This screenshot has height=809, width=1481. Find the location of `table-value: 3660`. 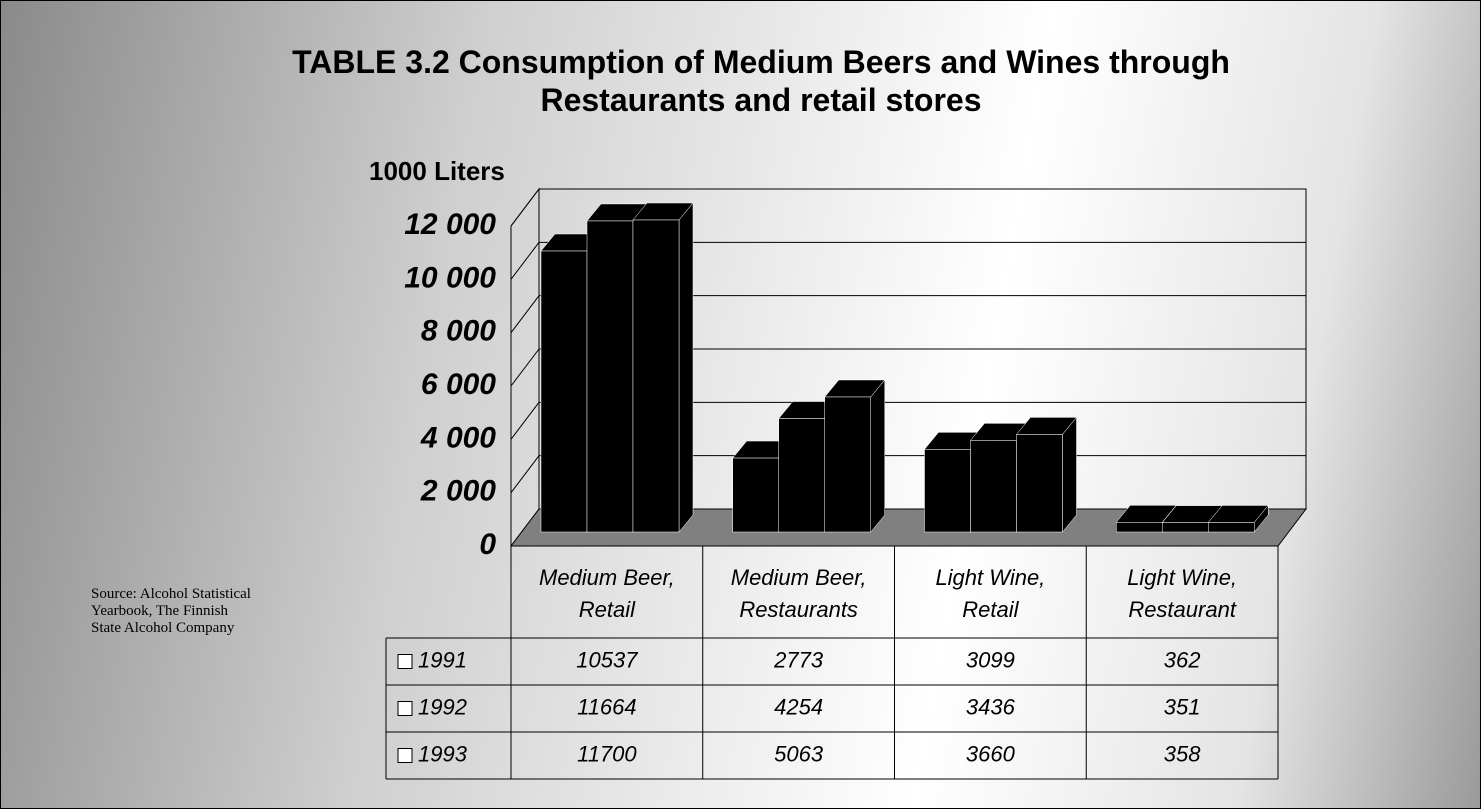

table-value: 3660 is located at coordinates (991, 753).